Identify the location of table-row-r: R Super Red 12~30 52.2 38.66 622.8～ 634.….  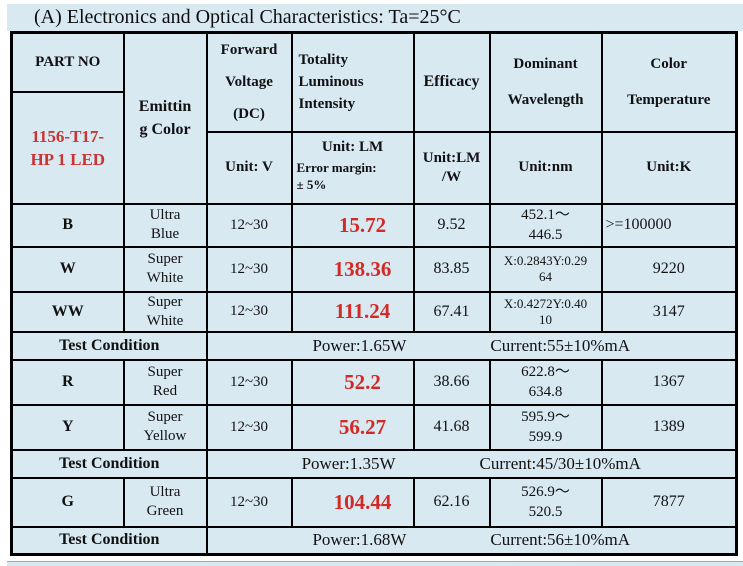
(374, 382).